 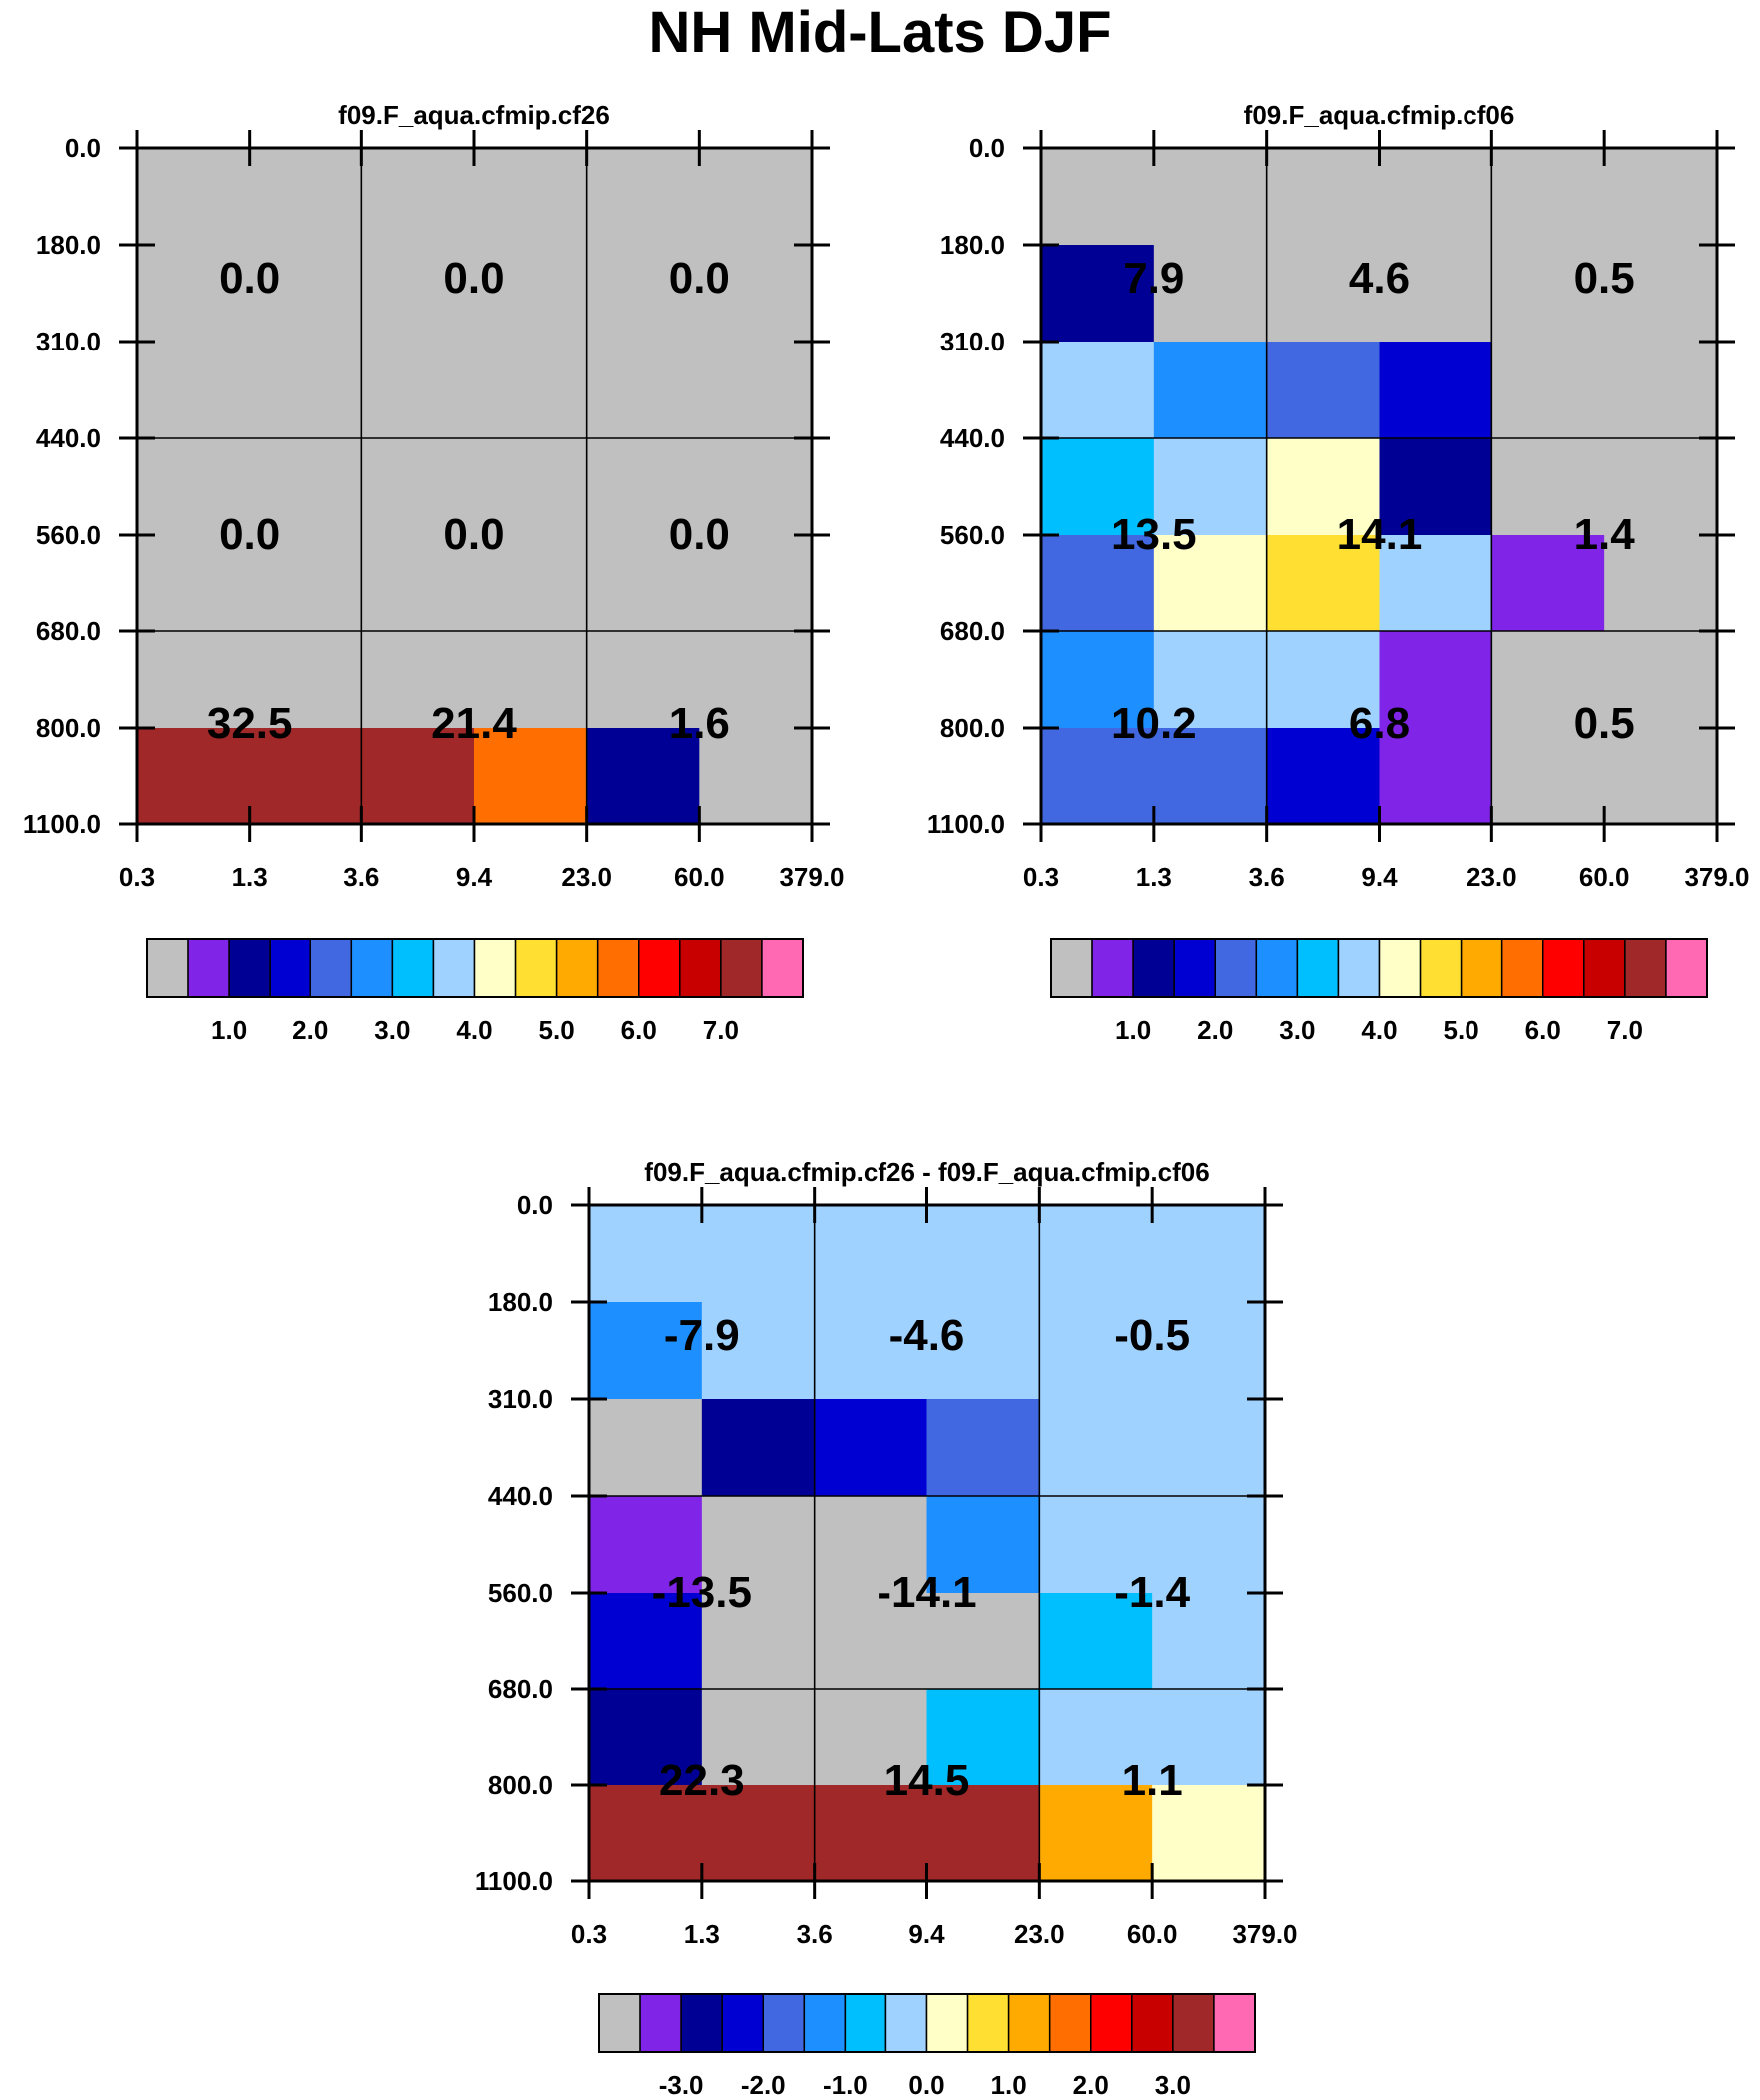 I want to click on block-value-label: 21.4, so click(x=474, y=723).